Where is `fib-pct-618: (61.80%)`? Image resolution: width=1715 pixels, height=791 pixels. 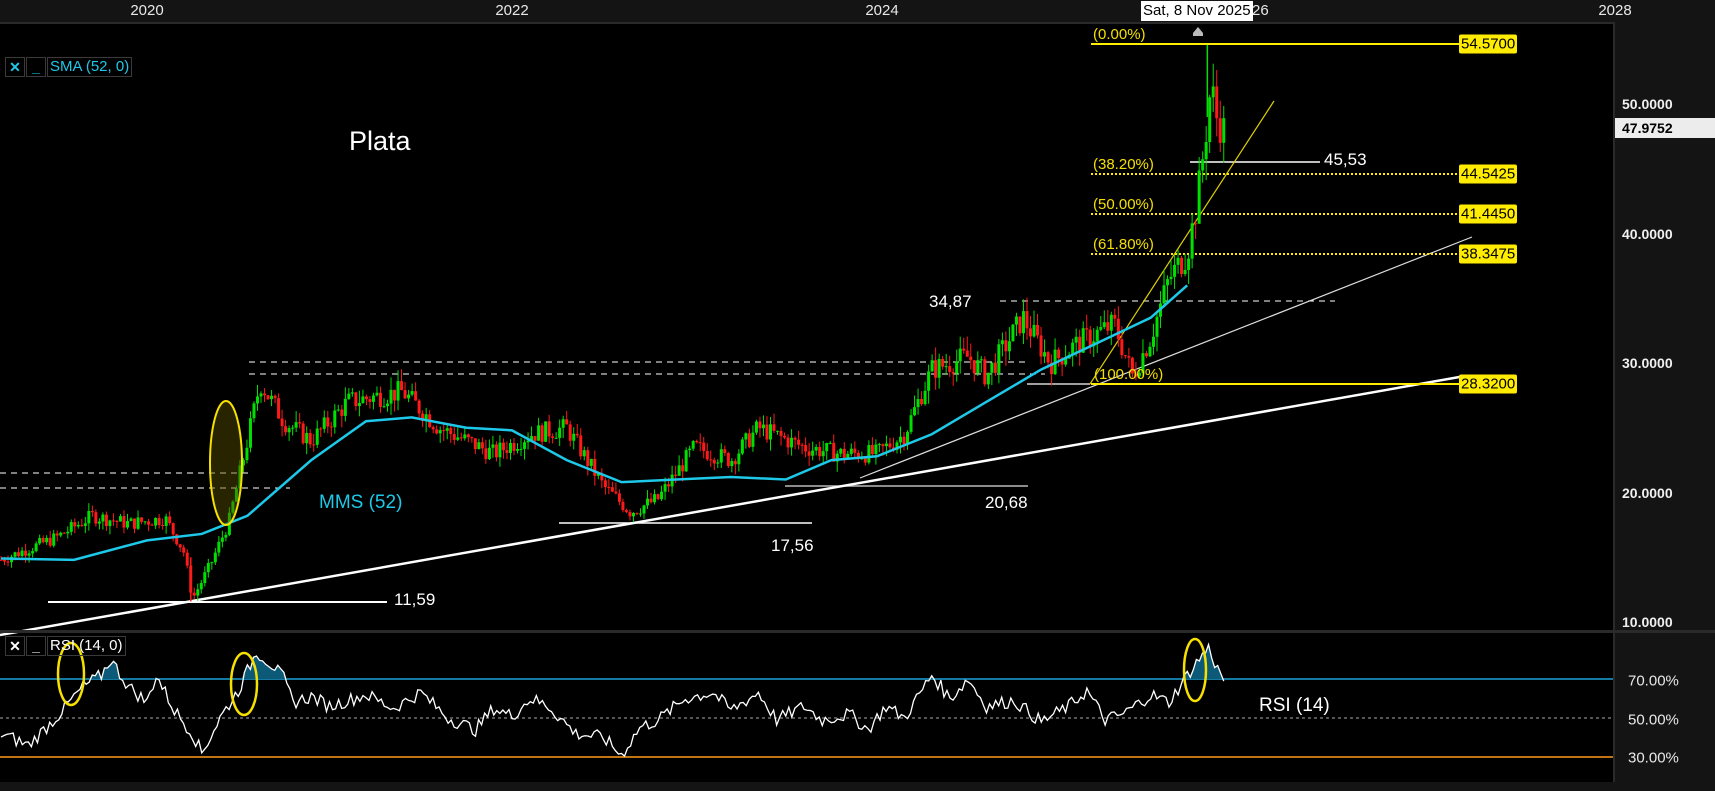 fib-pct-618: (61.80%) is located at coordinates (1123, 244).